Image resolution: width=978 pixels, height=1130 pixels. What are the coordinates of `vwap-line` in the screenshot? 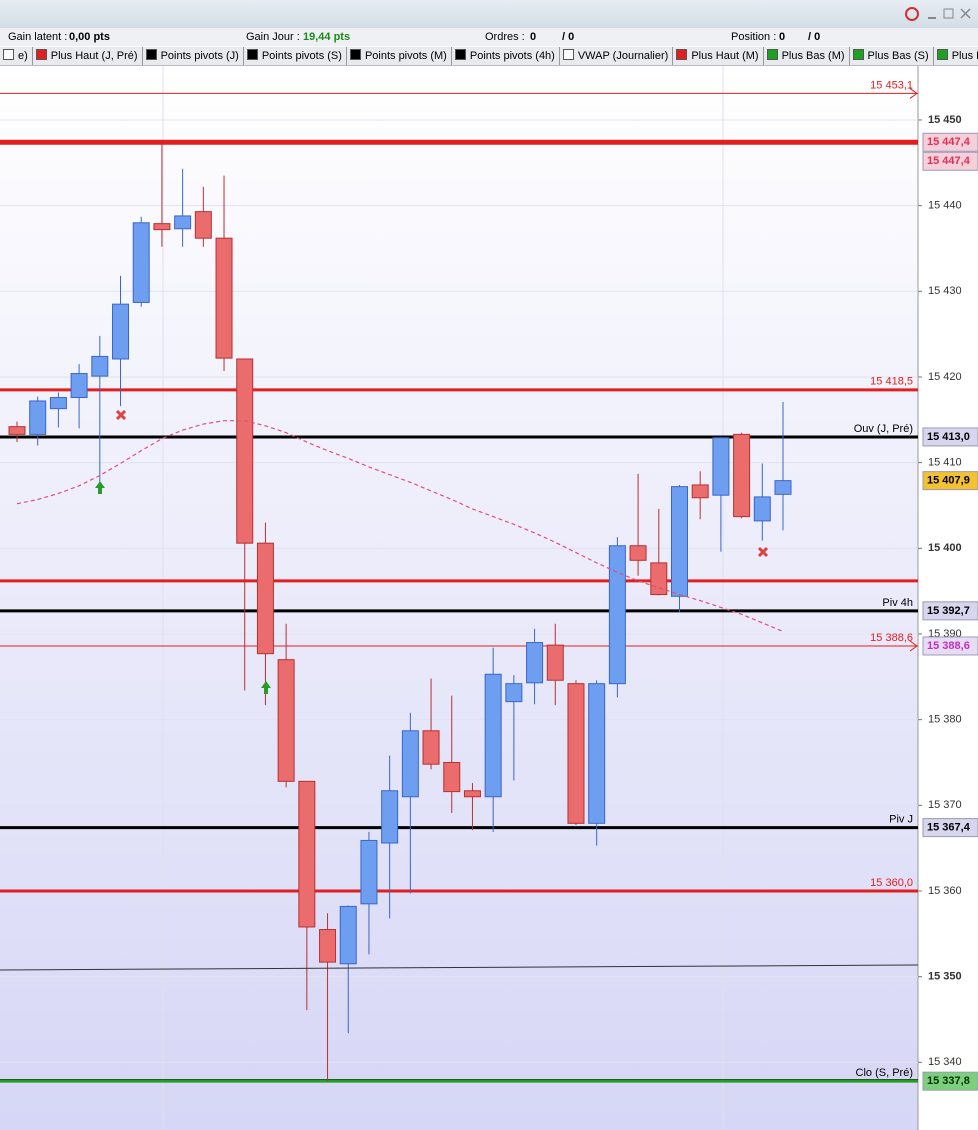 It's located at (400, 526).